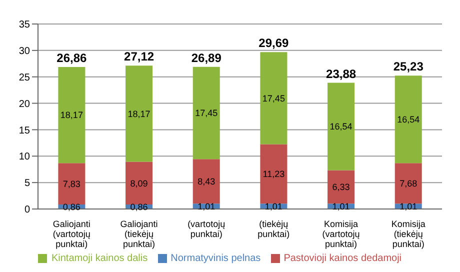 This screenshot has width=460, height=272. I want to click on data-label: 7,83, so click(71, 183).